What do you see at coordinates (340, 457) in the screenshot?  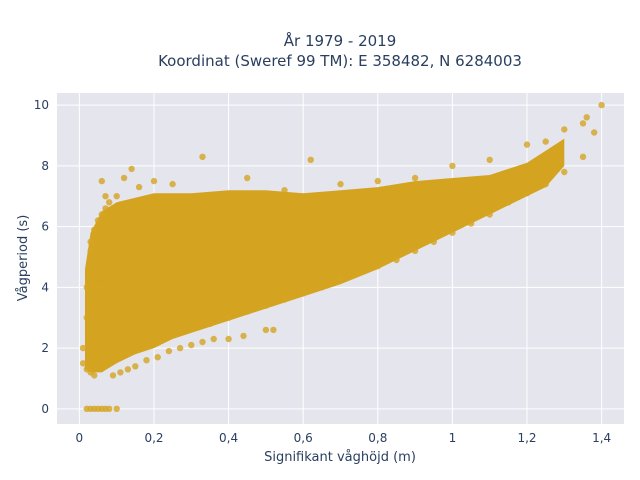 I see `x-axis-title: Signifikant våghöjd (m)` at bounding box center [340, 457].